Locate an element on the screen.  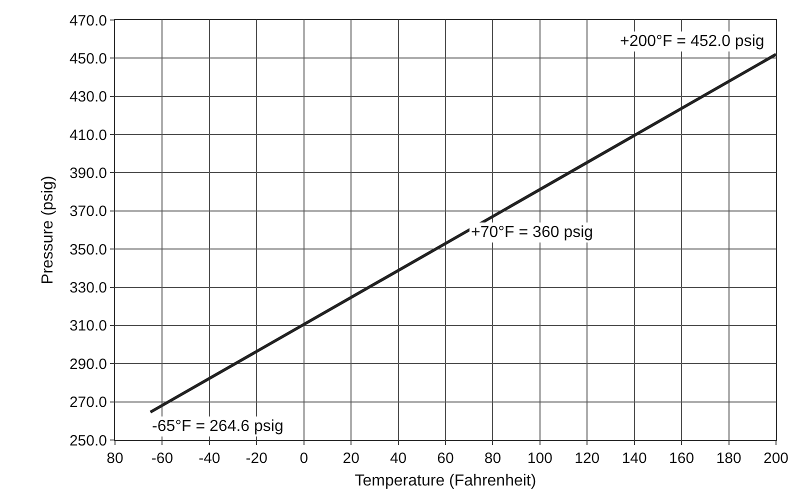
y-tick-label: 390.0 is located at coordinates (88, 173).